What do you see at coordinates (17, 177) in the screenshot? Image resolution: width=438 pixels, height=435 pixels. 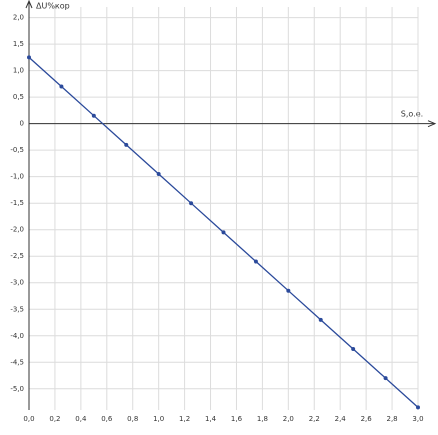 I see `y-tick-label: -1,0` at bounding box center [17, 177].